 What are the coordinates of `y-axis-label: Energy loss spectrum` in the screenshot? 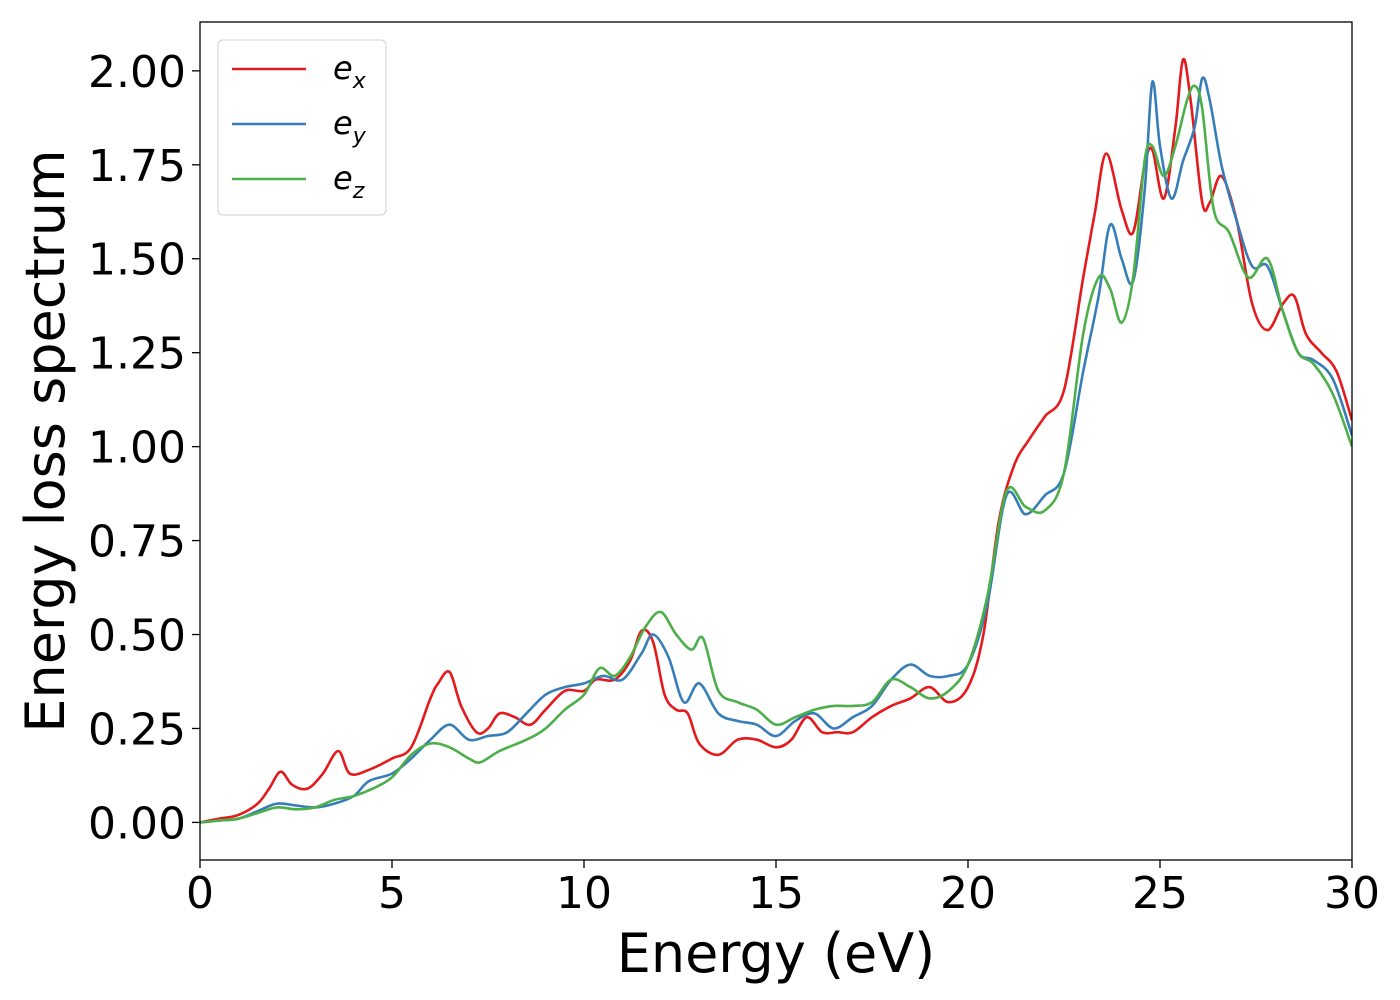 It's located at (45, 440).